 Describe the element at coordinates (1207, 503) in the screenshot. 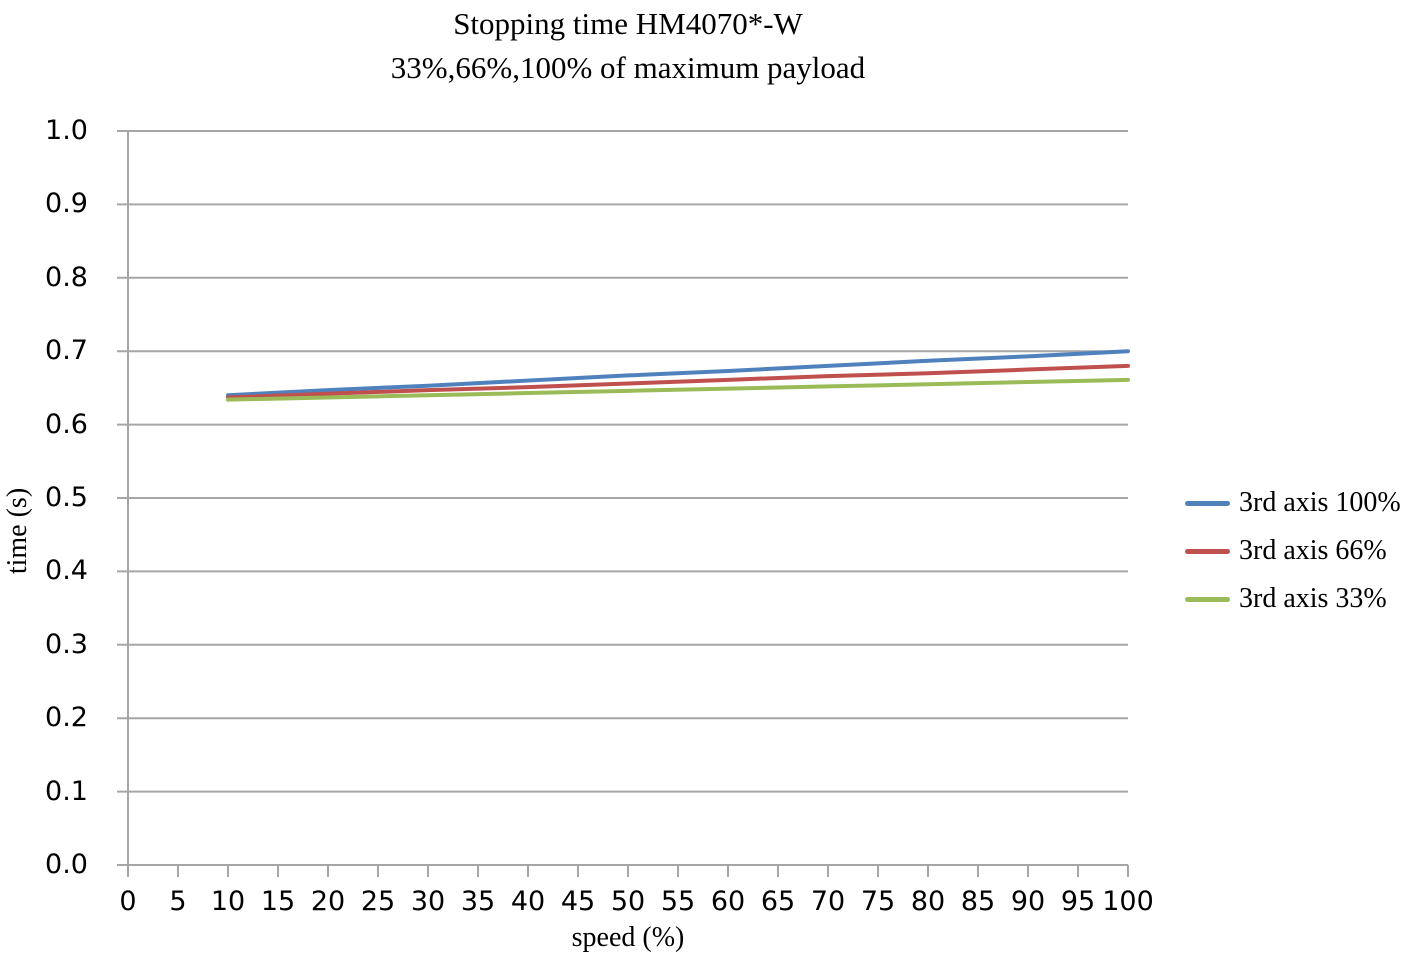

I see `legend-line-swatch-blue` at that location.